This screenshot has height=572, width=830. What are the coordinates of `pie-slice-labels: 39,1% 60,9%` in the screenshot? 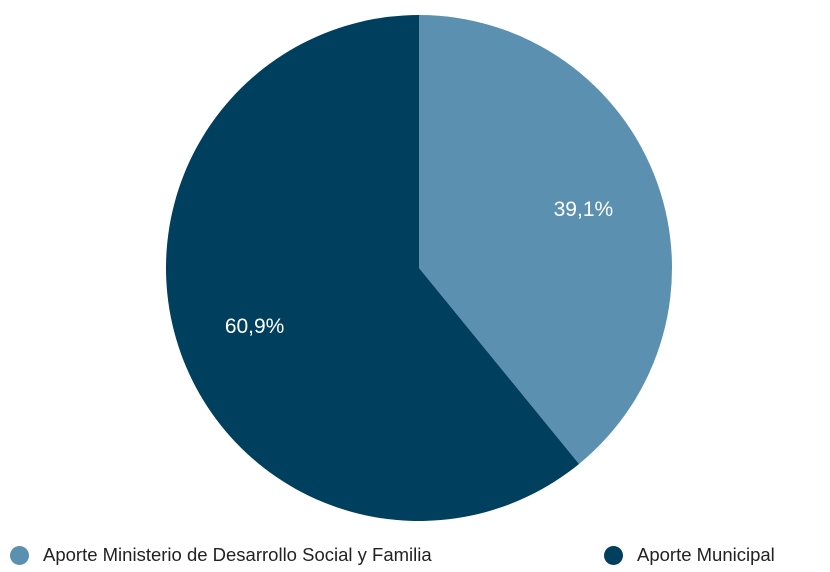 It's located at (419, 268).